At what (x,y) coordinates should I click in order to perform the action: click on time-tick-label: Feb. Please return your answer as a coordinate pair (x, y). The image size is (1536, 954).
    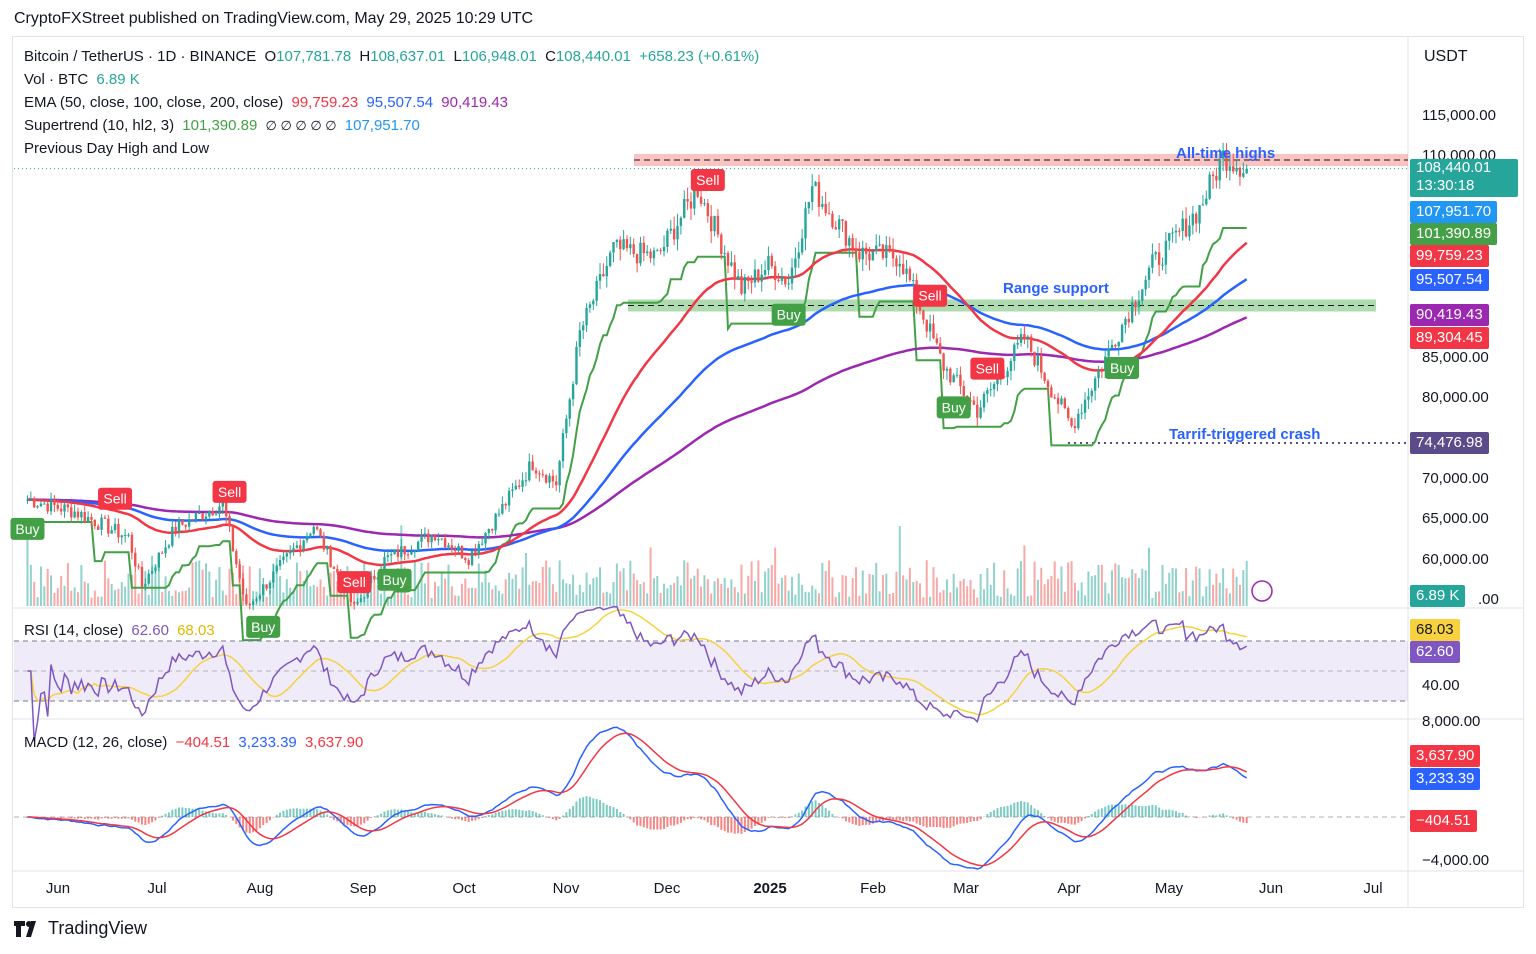
    Looking at the image, I should click on (873, 888).